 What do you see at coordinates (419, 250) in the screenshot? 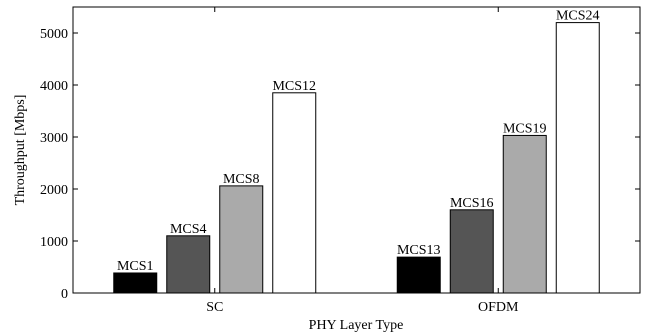
I see `bar-label: MCS13` at bounding box center [419, 250].